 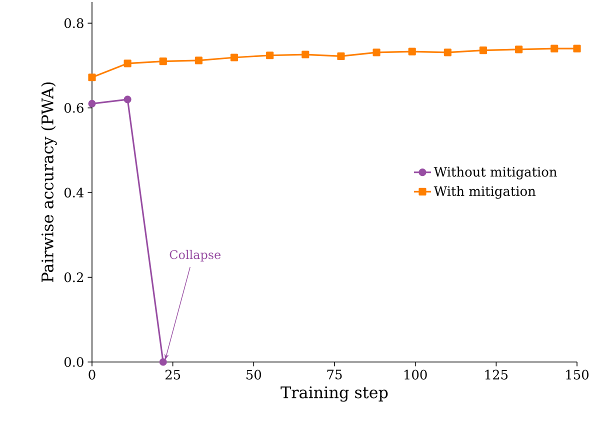 What do you see at coordinates (74, 107) in the screenshot?
I see `y-tick-label: 0.6` at bounding box center [74, 107].